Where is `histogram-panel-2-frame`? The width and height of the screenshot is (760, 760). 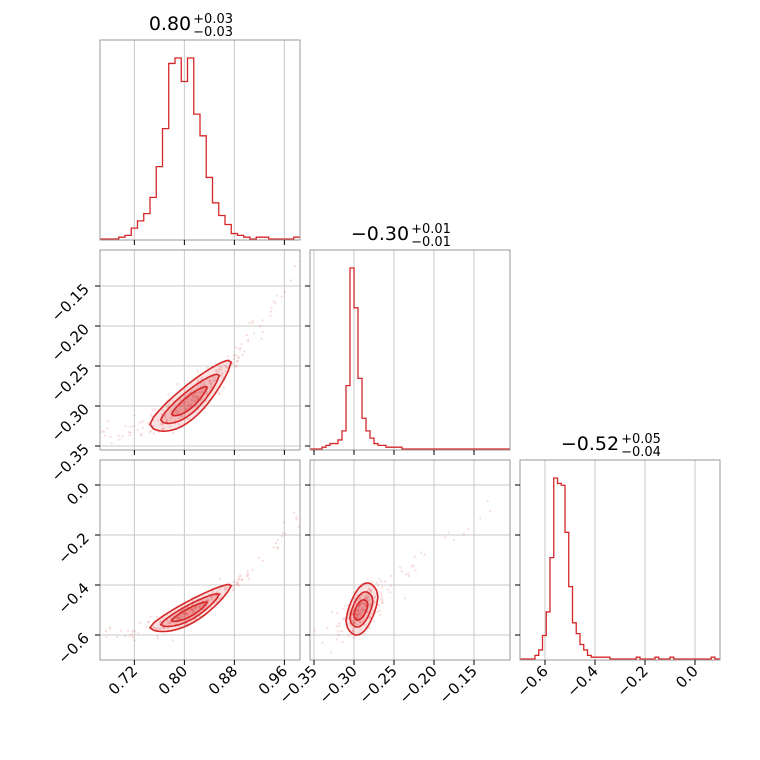
histogram-panel-2-frame is located at coordinates (620, 560).